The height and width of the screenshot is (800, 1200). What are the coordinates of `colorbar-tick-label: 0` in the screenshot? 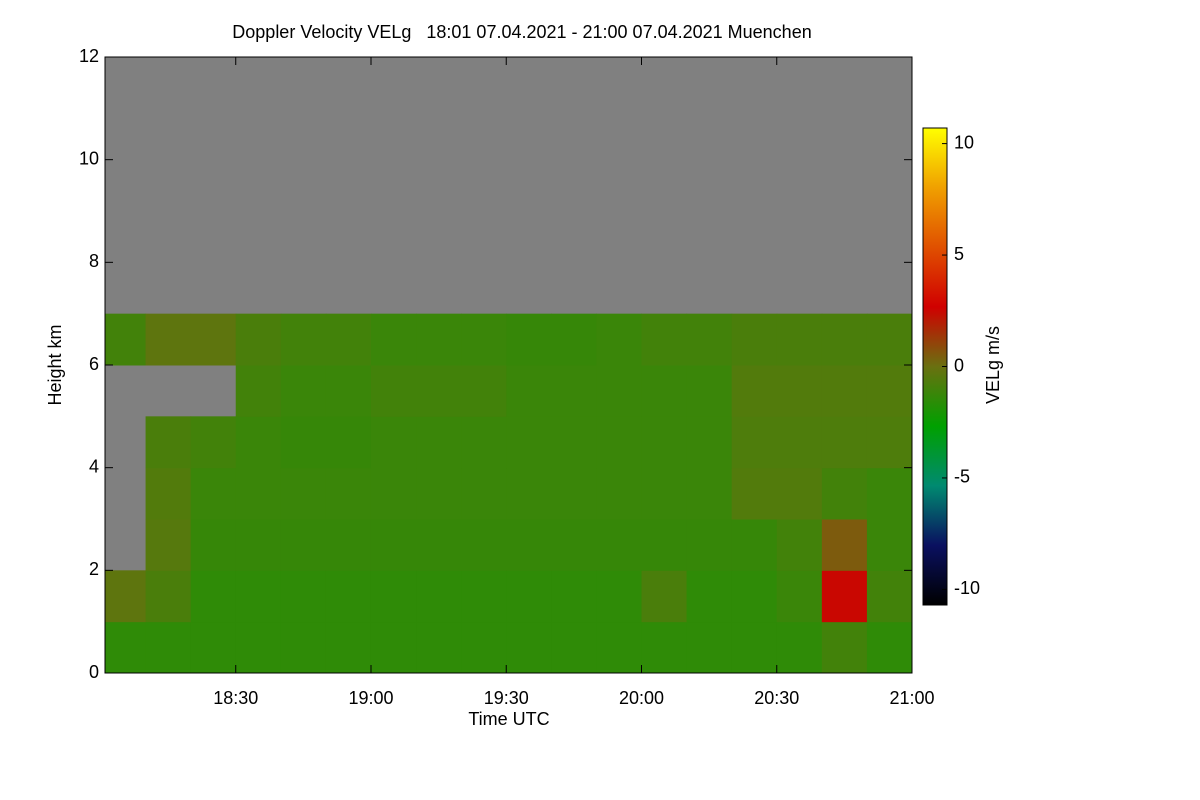 It's located at (959, 365).